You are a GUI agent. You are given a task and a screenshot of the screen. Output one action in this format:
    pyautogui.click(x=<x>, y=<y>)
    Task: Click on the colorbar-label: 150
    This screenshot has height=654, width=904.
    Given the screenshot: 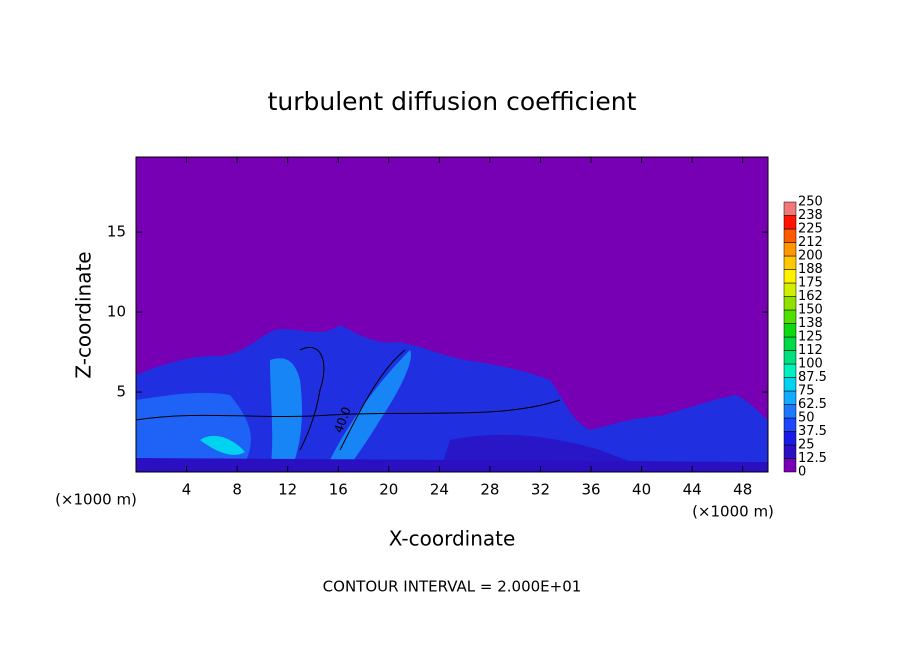 What is the action you would take?
    pyautogui.click(x=810, y=310)
    